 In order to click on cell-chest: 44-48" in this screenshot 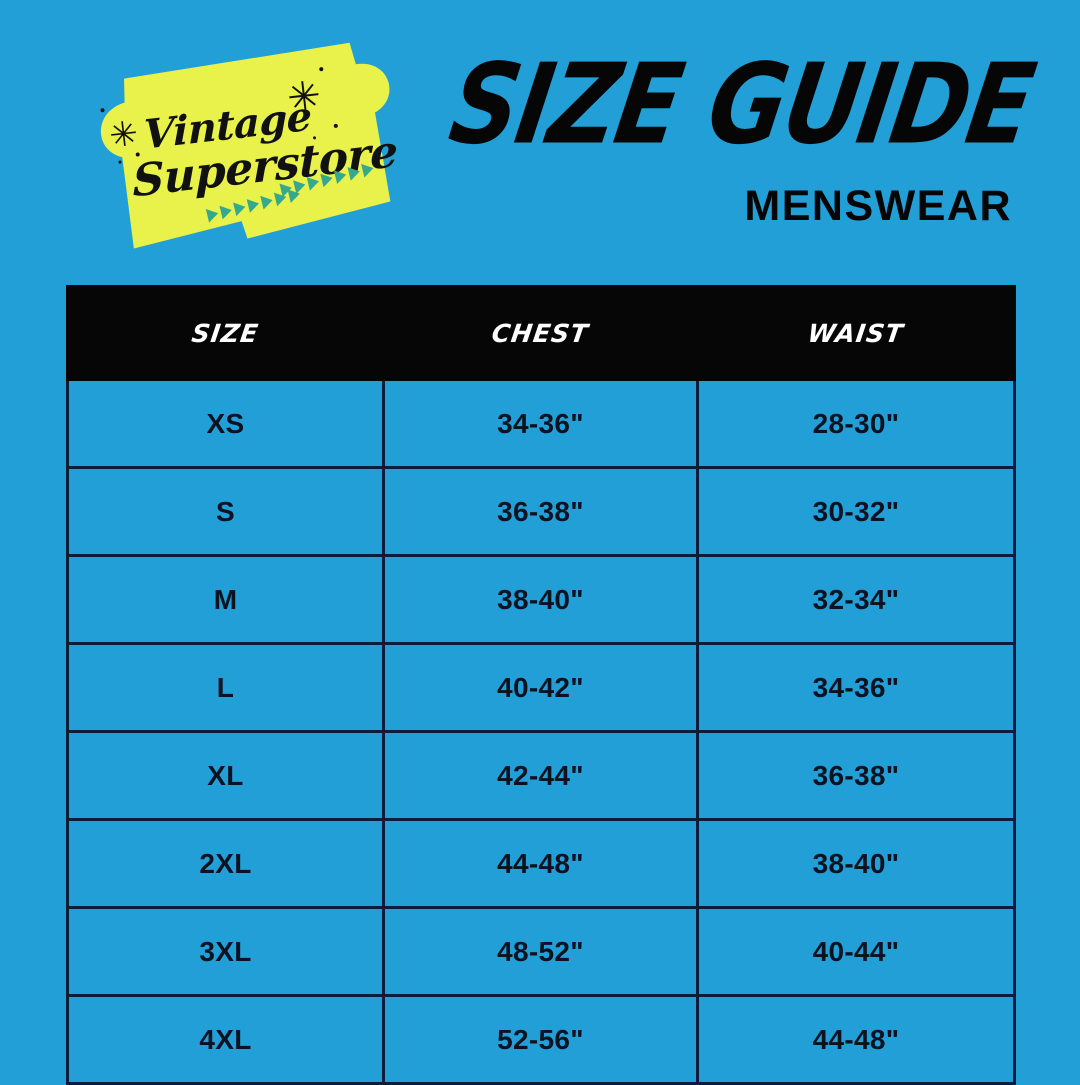, I will do `click(540, 863)`.